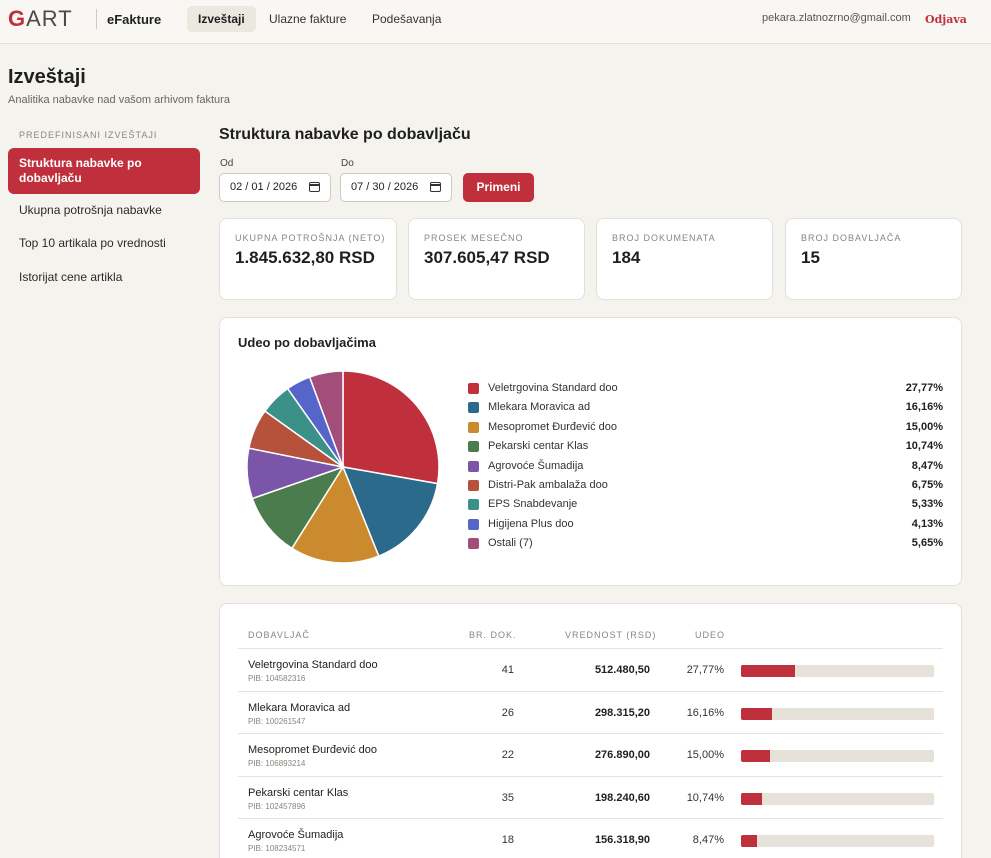  I want to click on supplier-name: Mlekara Moravica ad, so click(299, 707).